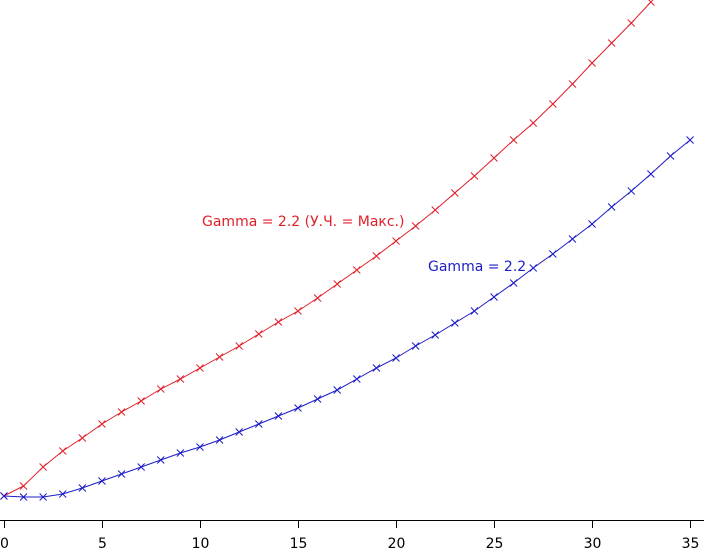 The width and height of the screenshot is (704, 550). What do you see at coordinates (593, 543) in the screenshot?
I see `x-tick-label: 30` at bounding box center [593, 543].